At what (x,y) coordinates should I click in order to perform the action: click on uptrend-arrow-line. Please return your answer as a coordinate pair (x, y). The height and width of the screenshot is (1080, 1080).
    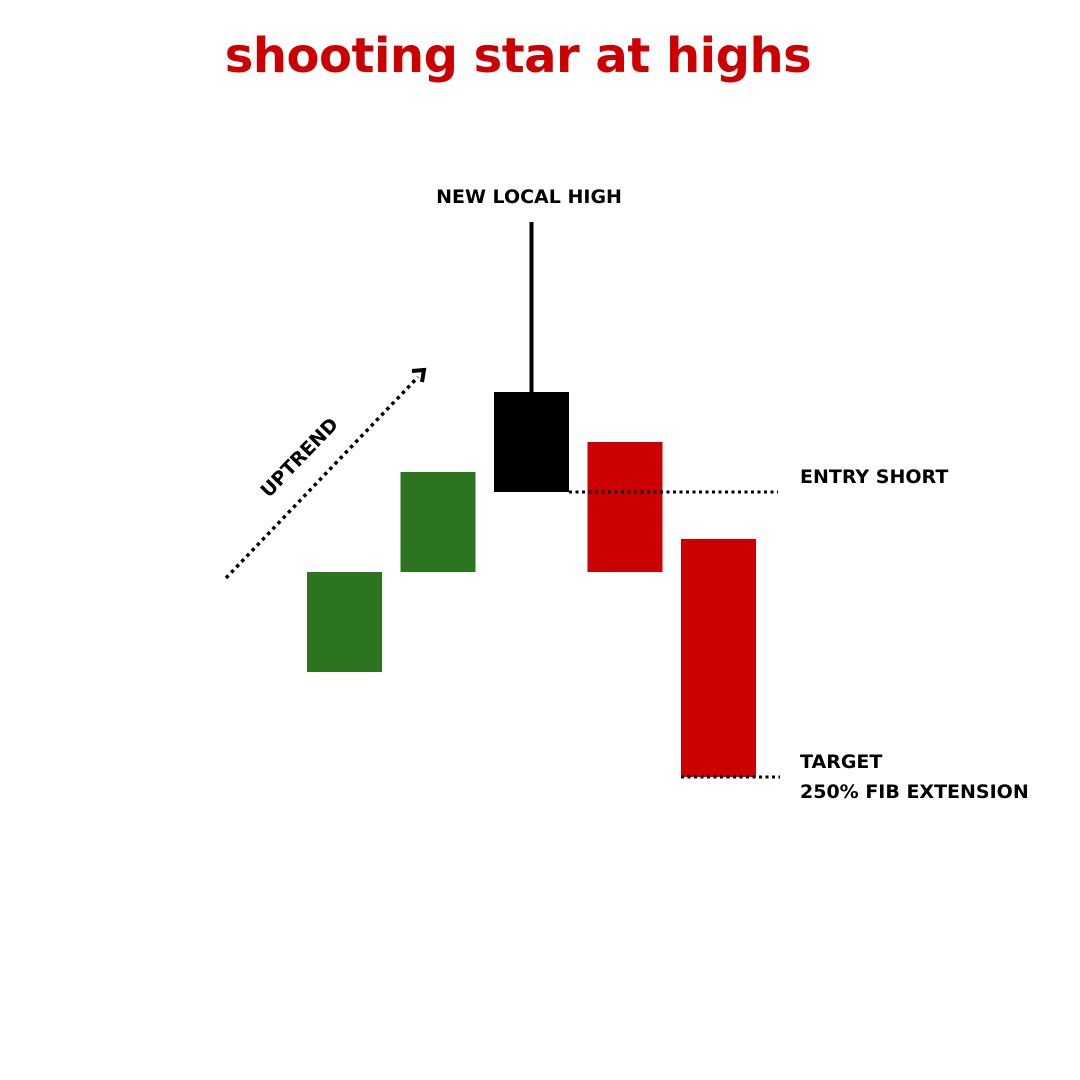
    Looking at the image, I should click on (322, 477).